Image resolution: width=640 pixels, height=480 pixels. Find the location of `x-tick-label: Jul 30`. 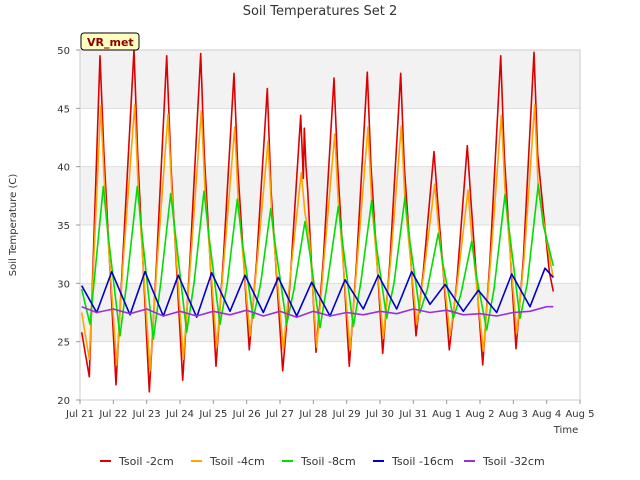

x-tick-label: Jul 30 is located at coordinates (379, 414).